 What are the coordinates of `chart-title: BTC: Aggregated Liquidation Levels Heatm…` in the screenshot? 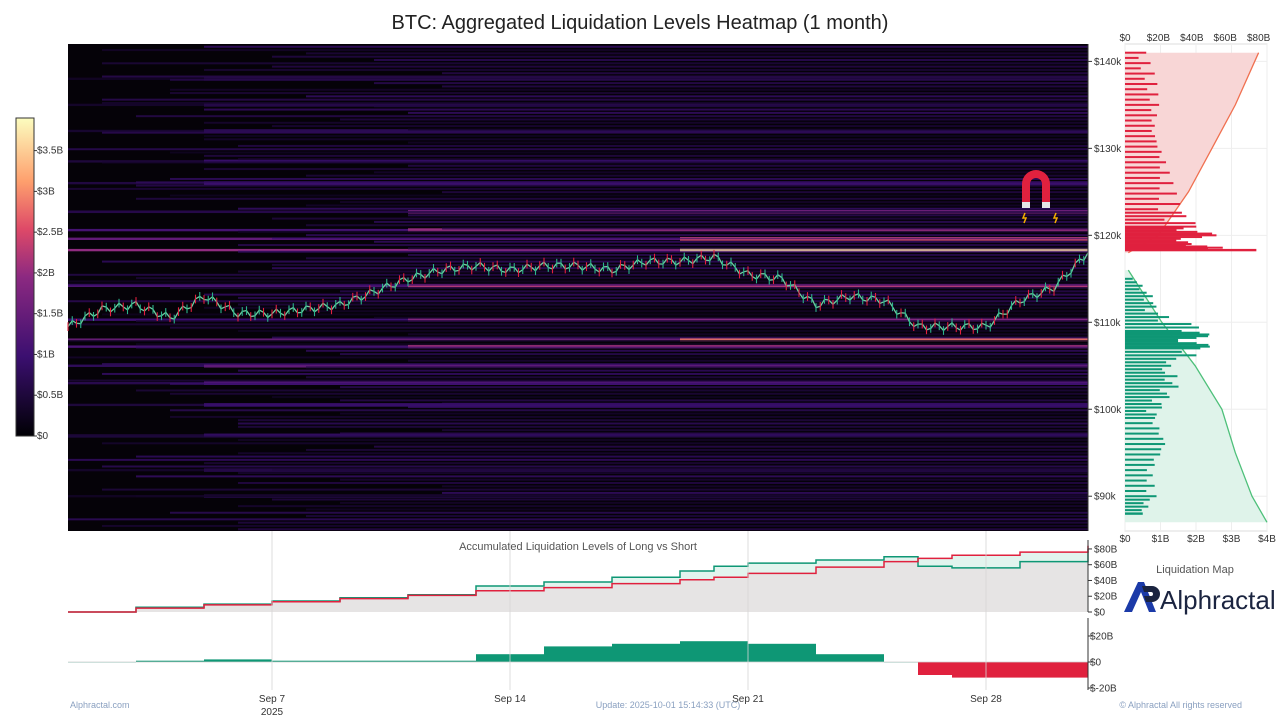 It's located at (640, 23).